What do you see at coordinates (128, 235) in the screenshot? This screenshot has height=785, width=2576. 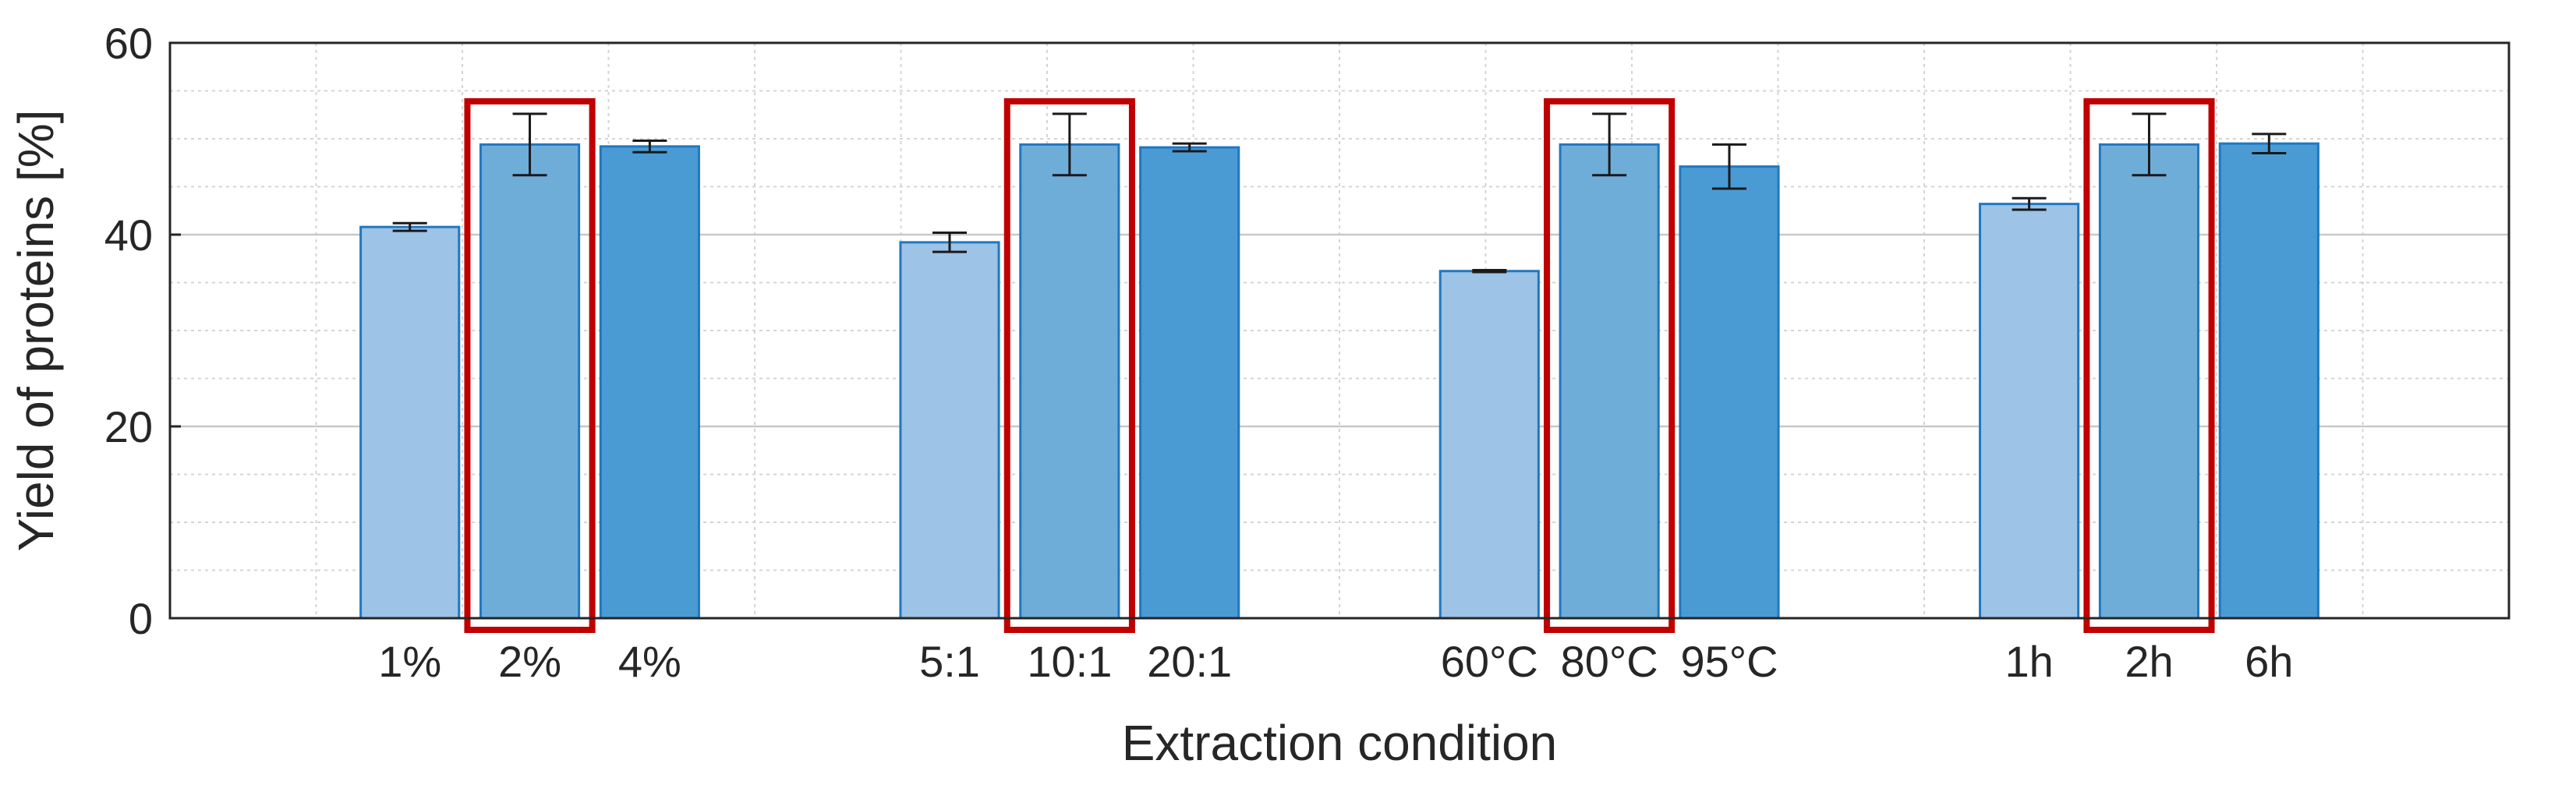 I see `y-tick-label: 40` at bounding box center [128, 235].